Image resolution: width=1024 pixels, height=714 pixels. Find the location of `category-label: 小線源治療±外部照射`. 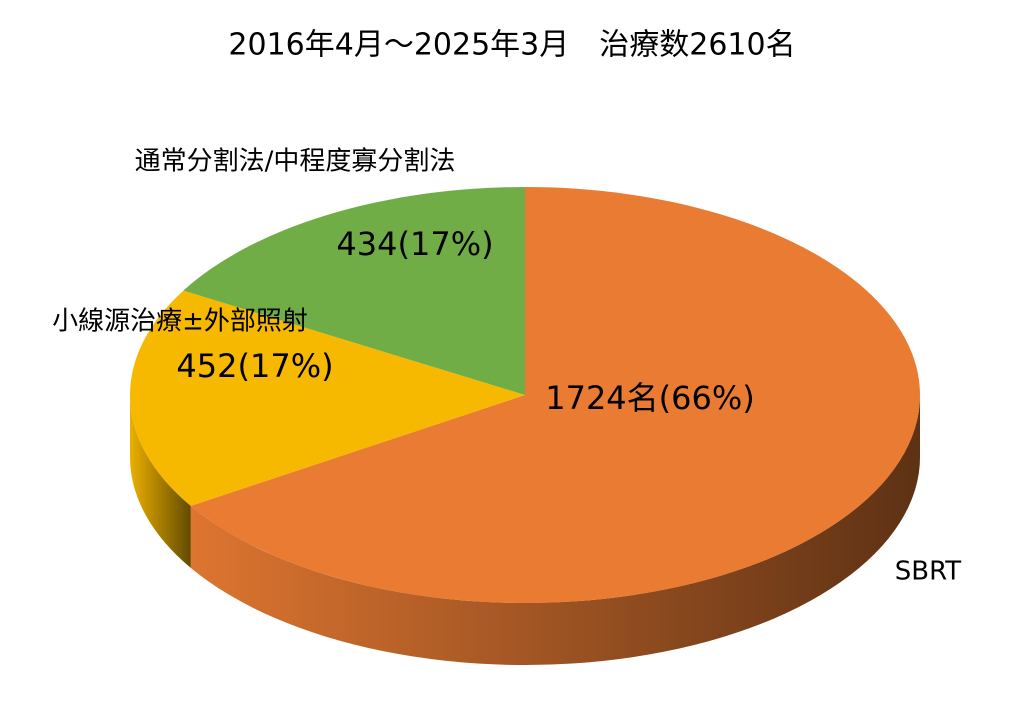

category-label: 小線源治療±外部照射 is located at coordinates (180, 322).